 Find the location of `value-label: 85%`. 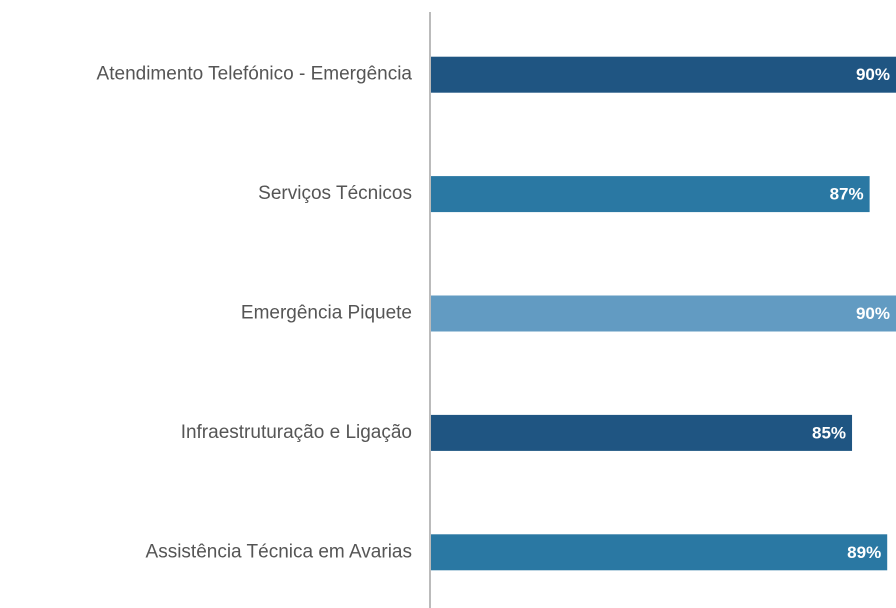

value-label: 85% is located at coordinates (829, 432).